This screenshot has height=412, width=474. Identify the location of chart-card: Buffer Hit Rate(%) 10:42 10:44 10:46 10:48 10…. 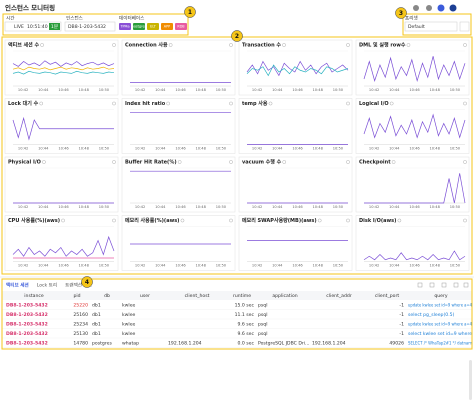
(178, 184).